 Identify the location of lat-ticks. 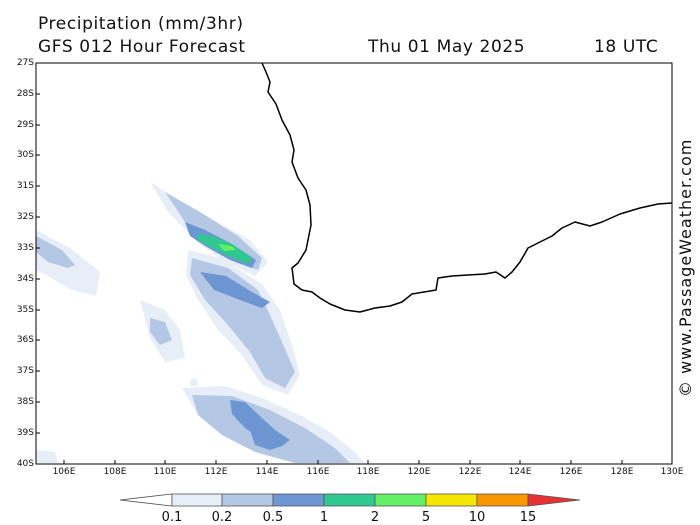
(38, 248).